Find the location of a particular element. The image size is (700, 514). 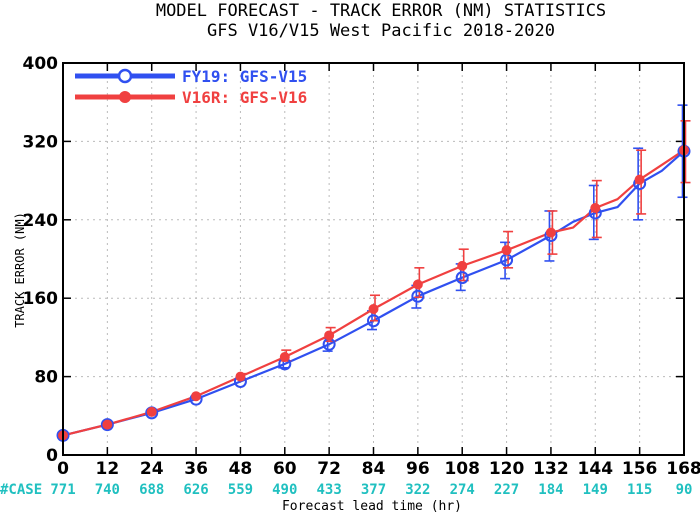

x-tick-label: 156 is located at coordinates (640, 469).